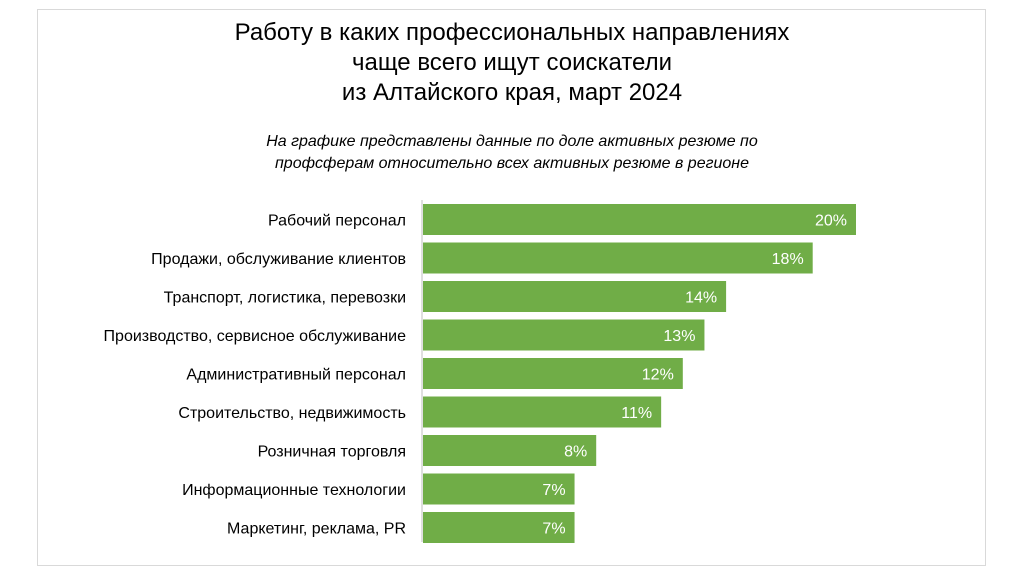  What do you see at coordinates (679, 336) in the screenshot?
I see `data-label: 13%` at bounding box center [679, 336].